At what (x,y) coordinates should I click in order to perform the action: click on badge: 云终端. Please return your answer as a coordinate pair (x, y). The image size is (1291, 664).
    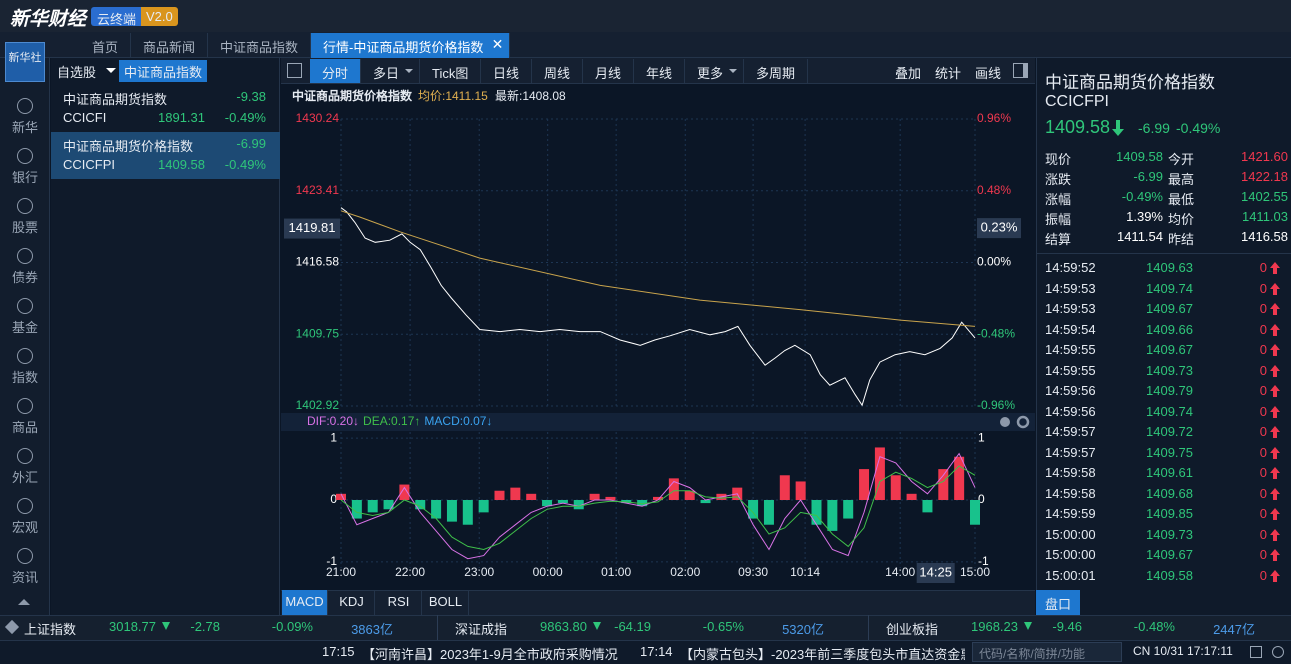
    Looking at the image, I should click on (117, 17).